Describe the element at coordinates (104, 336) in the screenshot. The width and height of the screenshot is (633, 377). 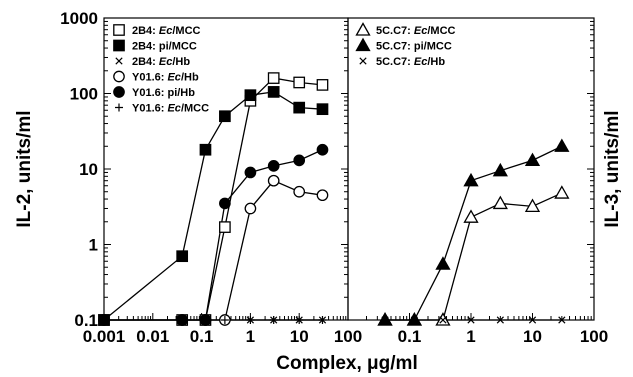
I see `left-x-tick-label: 0.001` at that location.